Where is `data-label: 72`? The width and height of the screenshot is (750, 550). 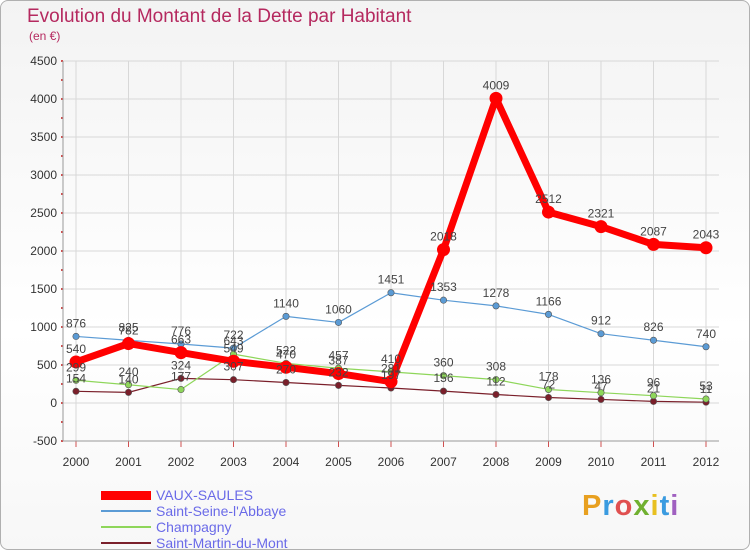 data-label: 72 is located at coordinates (549, 385).